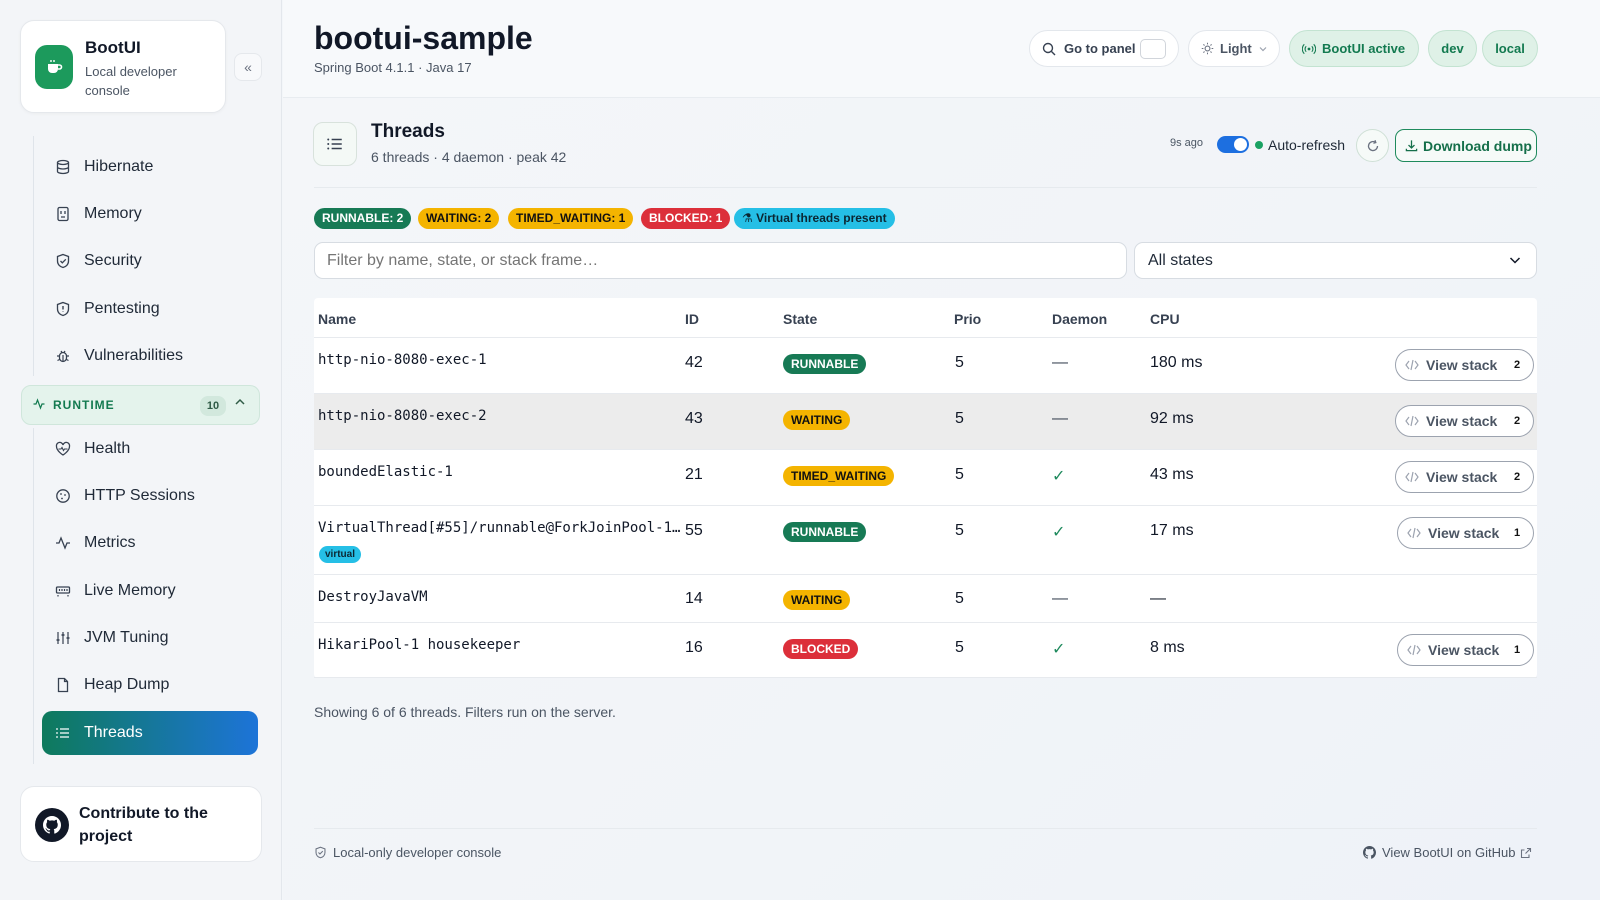  Describe the element at coordinates (126, 637) in the screenshot. I see `sidebar-item-label: JVM Tuning` at that location.